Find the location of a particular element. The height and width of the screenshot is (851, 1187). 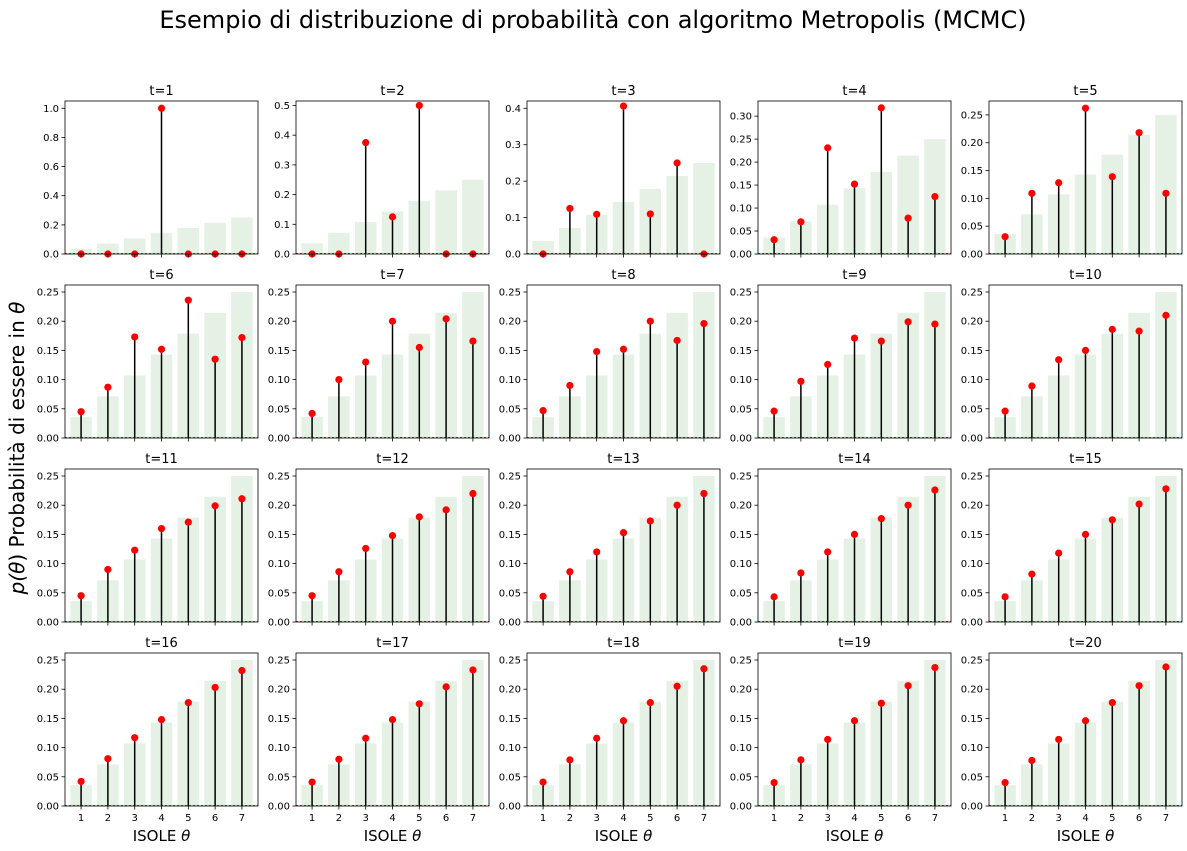

panel-title: t=2 is located at coordinates (392, 91).